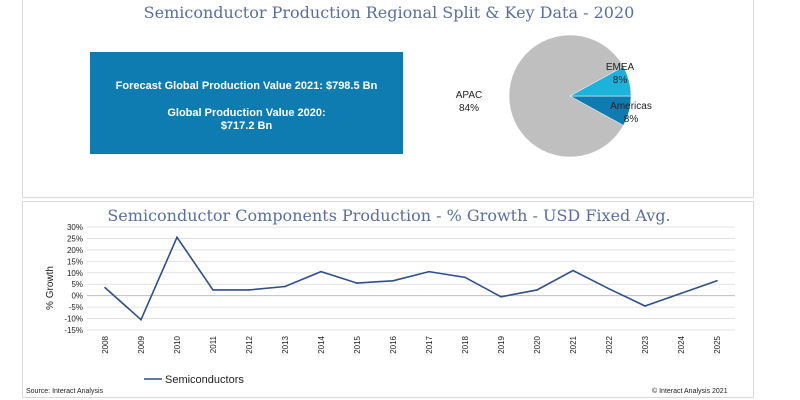  Describe the element at coordinates (600, 81) in the screenshot. I see `pie-slice-americas` at that location.